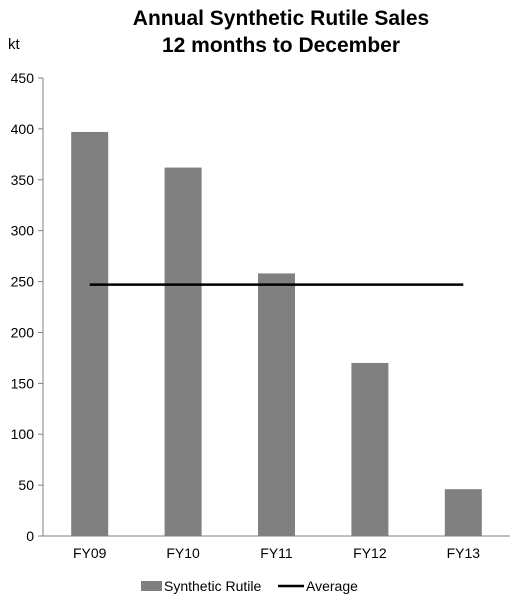 The image size is (510, 603). What do you see at coordinates (370, 553) in the screenshot?
I see `x-tick-label: FY12` at bounding box center [370, 553].